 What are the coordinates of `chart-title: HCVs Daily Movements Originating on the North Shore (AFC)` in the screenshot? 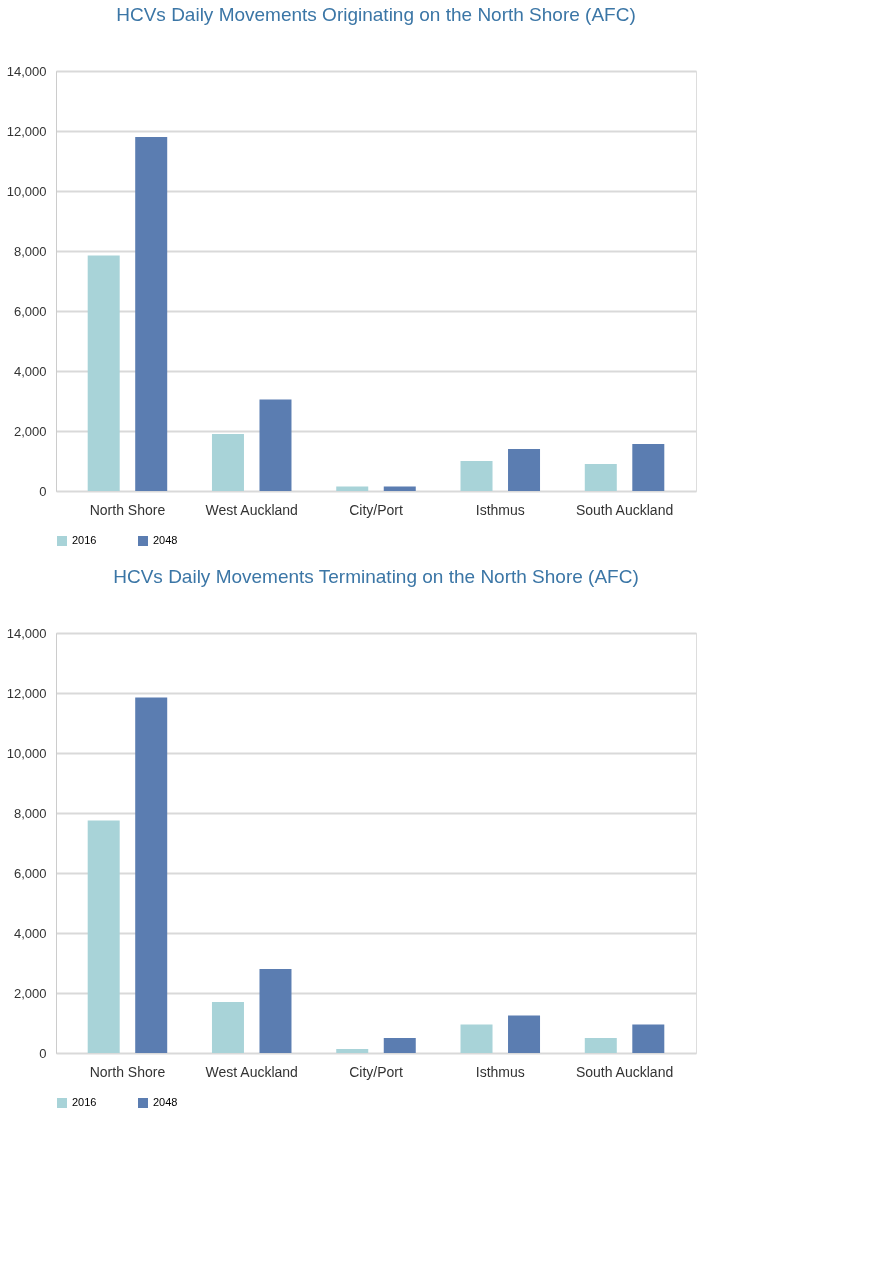 It's located at (376, 14).